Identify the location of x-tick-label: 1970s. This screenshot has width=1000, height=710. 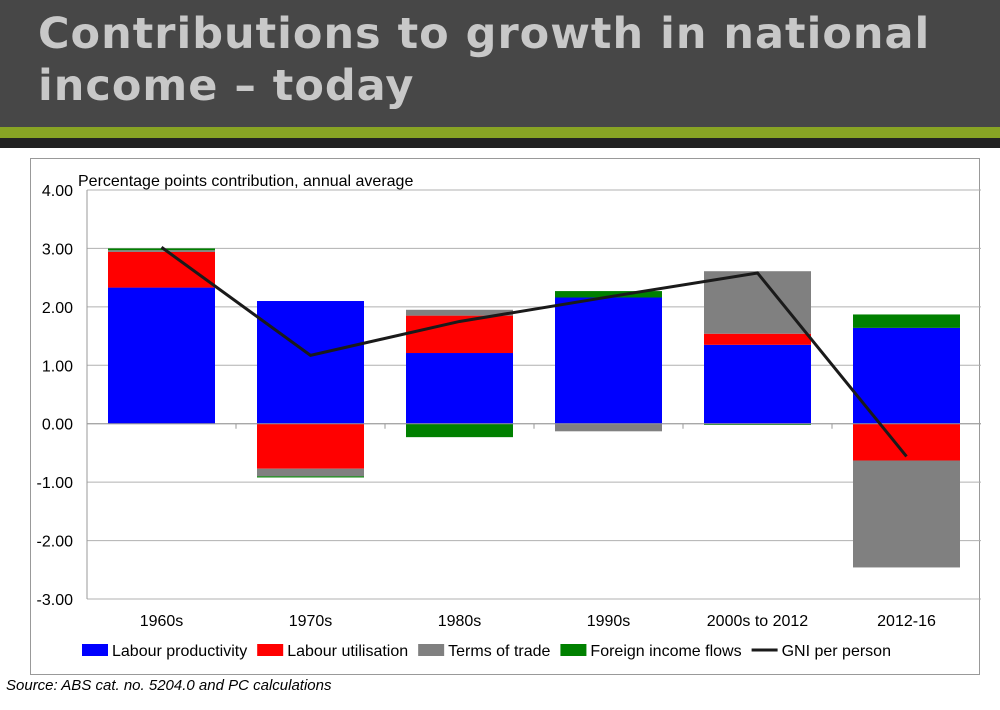
(311, 621).